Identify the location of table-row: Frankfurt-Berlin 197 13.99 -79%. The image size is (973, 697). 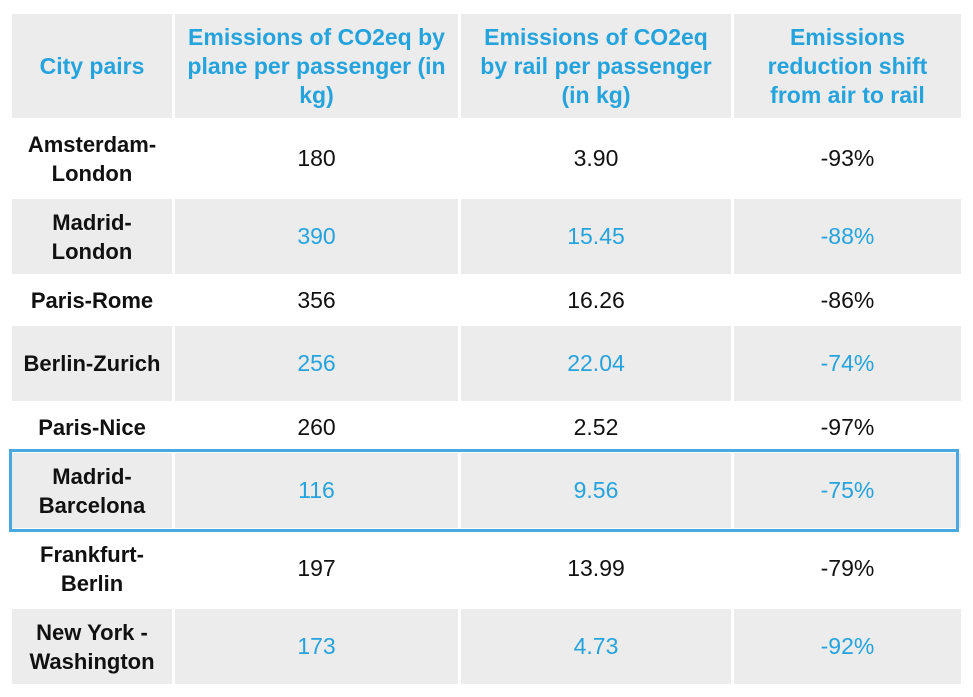
(486, 568).